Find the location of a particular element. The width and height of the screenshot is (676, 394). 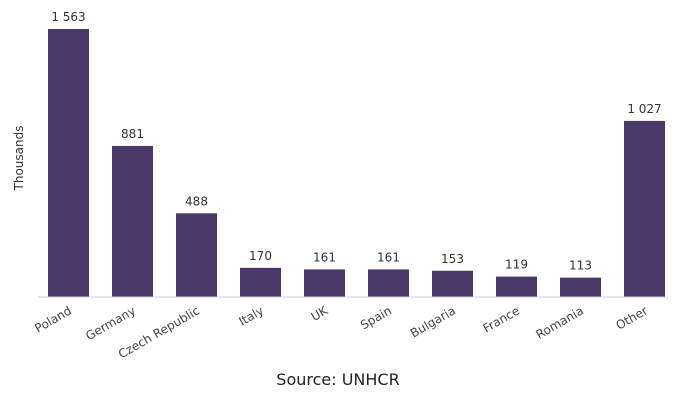

category-label: Romania is located at coordinates (560, 322).